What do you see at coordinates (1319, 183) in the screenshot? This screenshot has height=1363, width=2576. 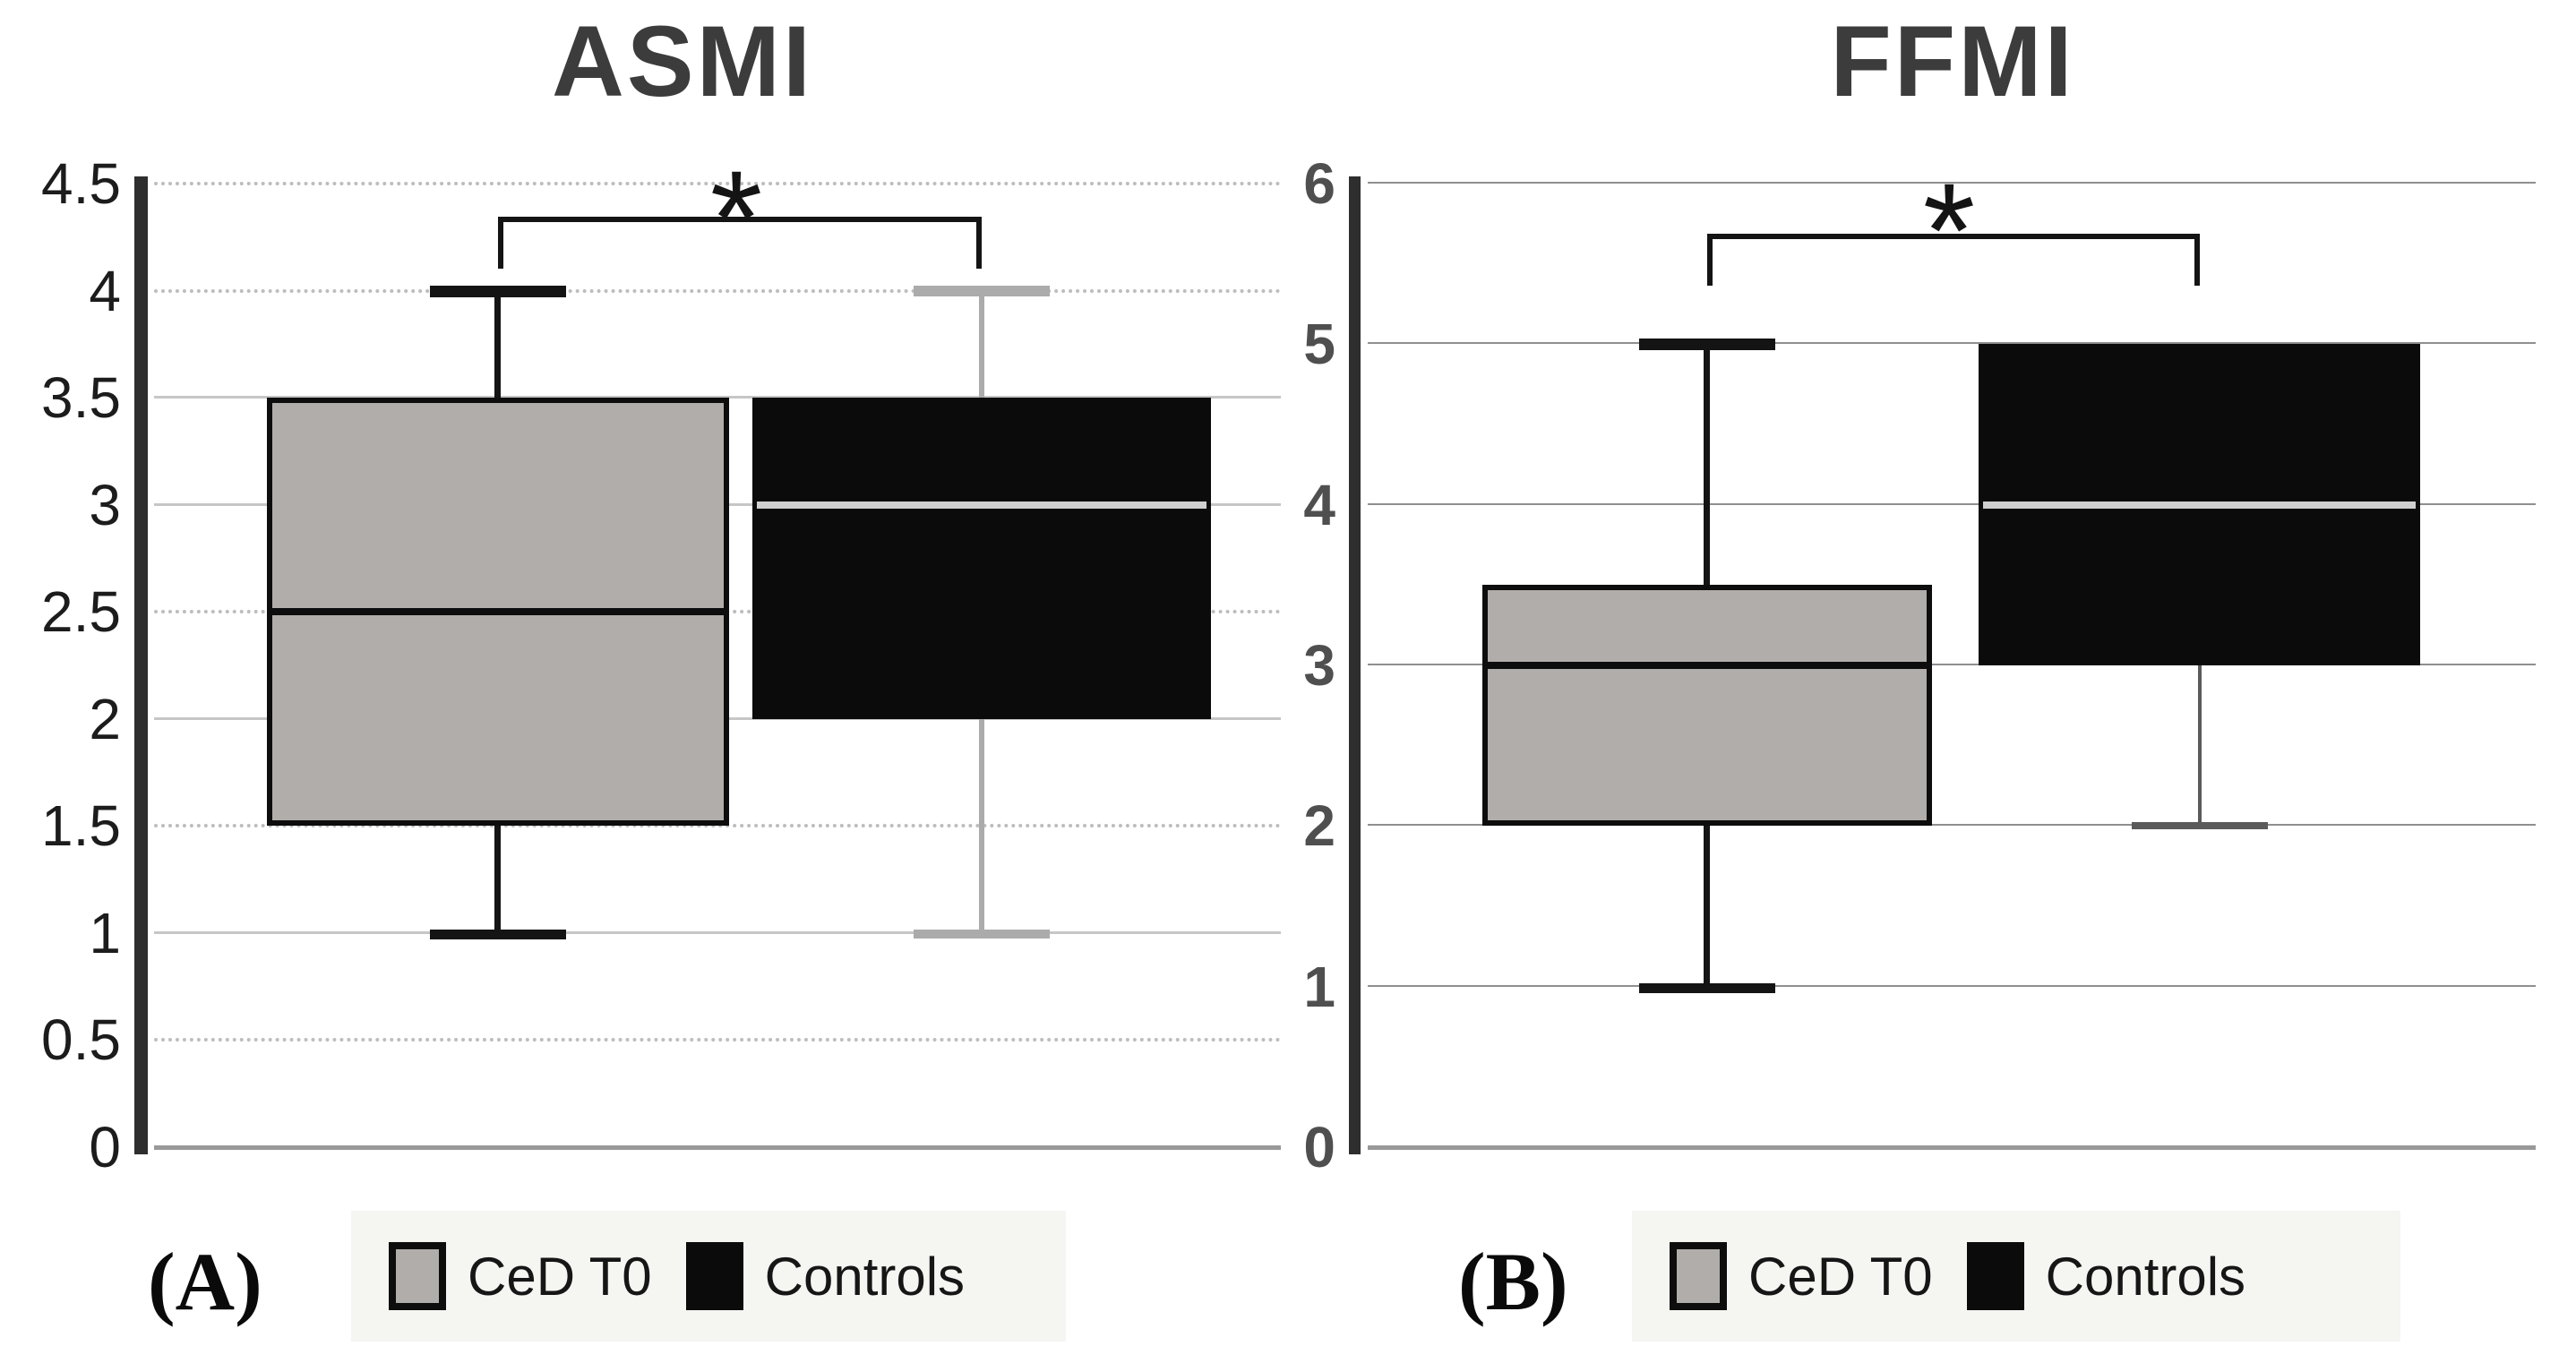 I see `y-tick-label: 6` at bounding box center [1319, 183].